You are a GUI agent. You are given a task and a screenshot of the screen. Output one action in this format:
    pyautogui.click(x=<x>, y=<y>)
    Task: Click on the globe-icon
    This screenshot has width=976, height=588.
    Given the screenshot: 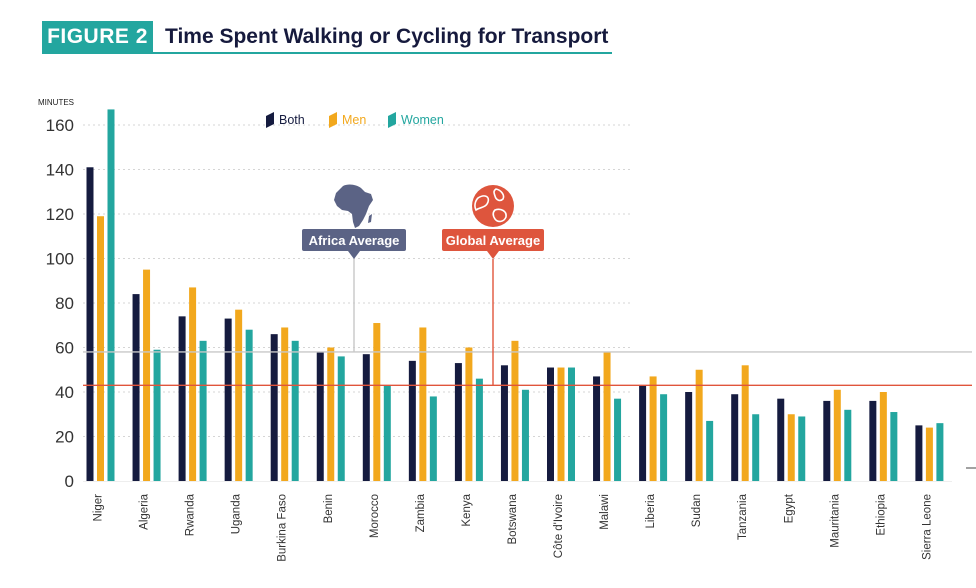 What is the action you would take?
    pyautogui.click(x=493, y=206)
    